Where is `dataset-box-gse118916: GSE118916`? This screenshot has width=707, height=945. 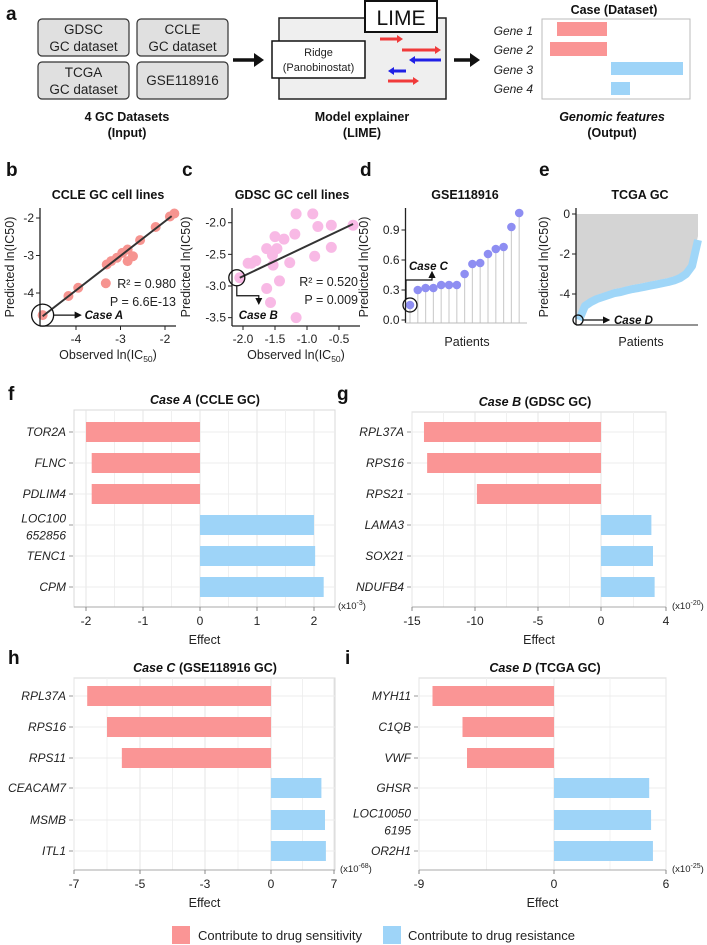
dataset-box-gse118916: GSE118916 is located at coordinates (182, 80).